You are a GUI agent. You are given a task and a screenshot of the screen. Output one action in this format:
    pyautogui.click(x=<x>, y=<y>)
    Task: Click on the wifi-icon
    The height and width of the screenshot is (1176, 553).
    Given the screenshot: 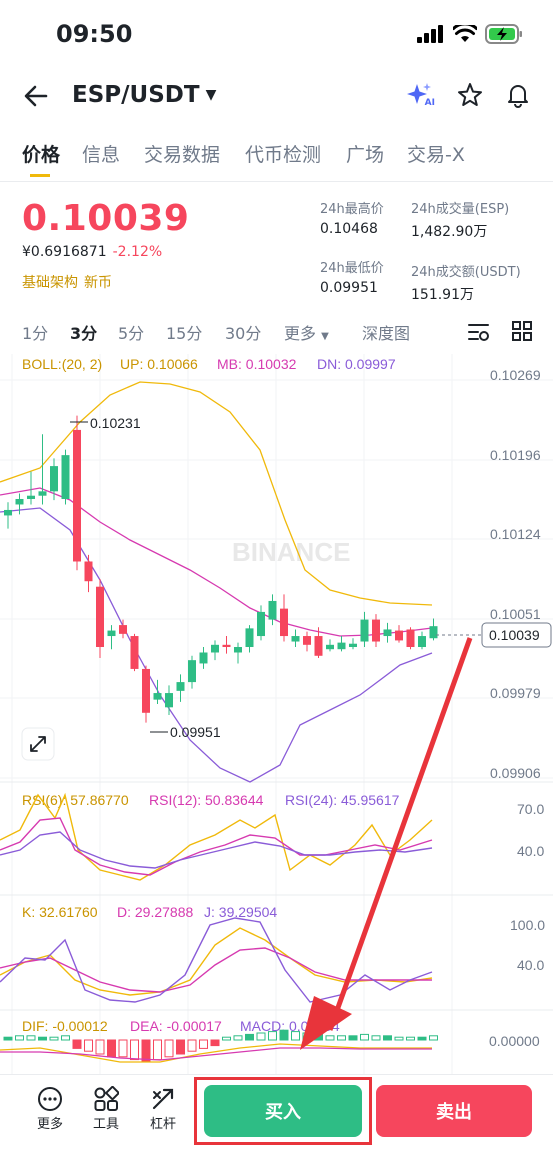 What is the action you would take?
    pyautogui.click(x=465, y=33)
    